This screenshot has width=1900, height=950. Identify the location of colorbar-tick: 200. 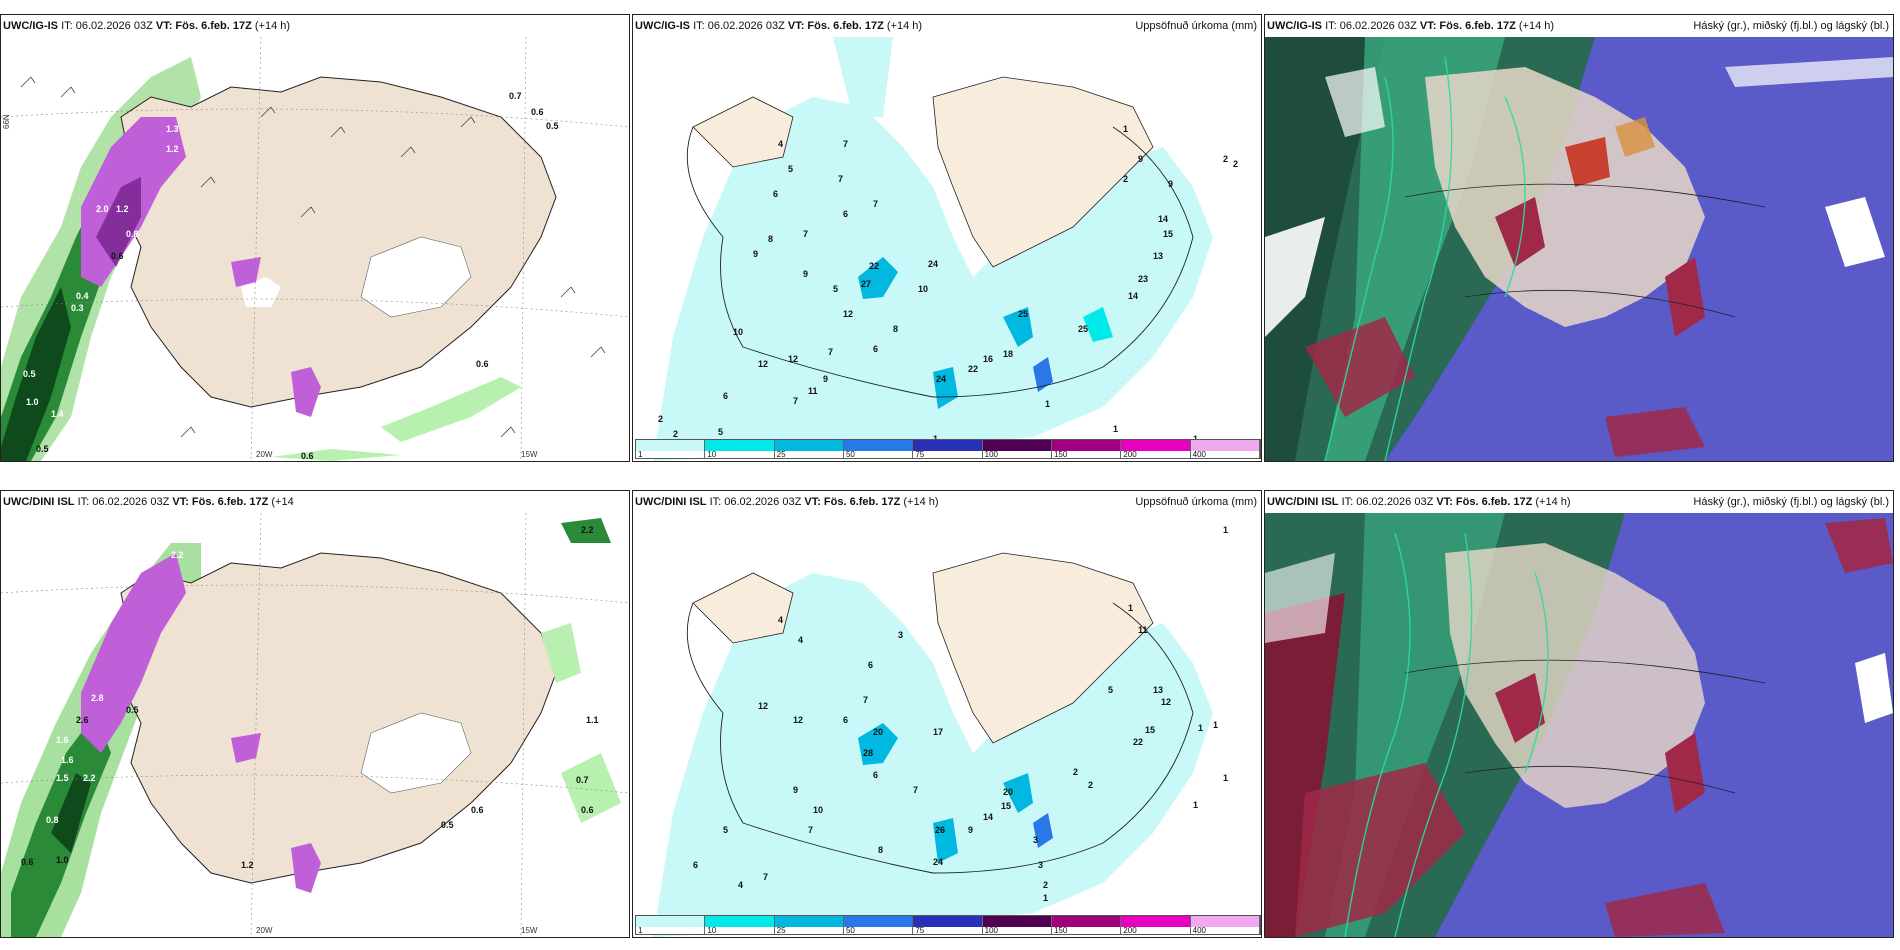
(1130, 930).